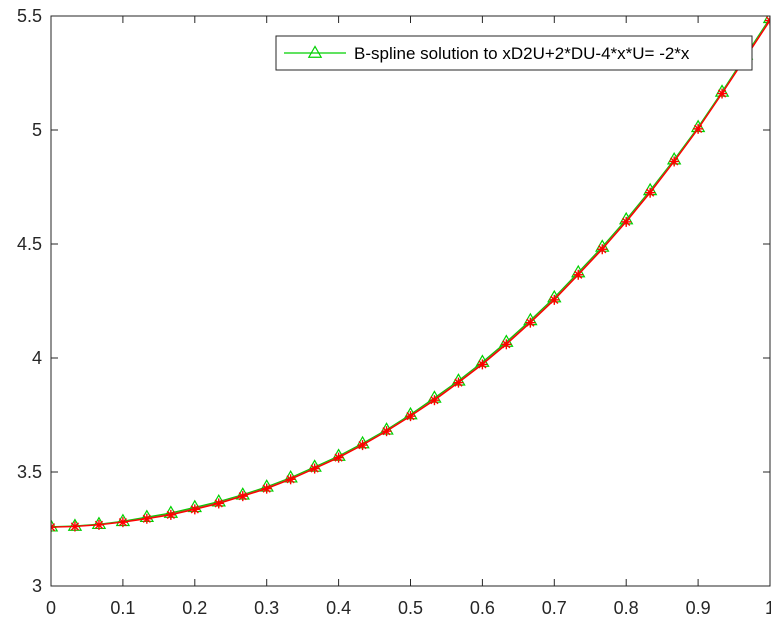 This screenshot has height=627, width=771. I want to click on y-tick-label: 4.5, so click(29, 244).